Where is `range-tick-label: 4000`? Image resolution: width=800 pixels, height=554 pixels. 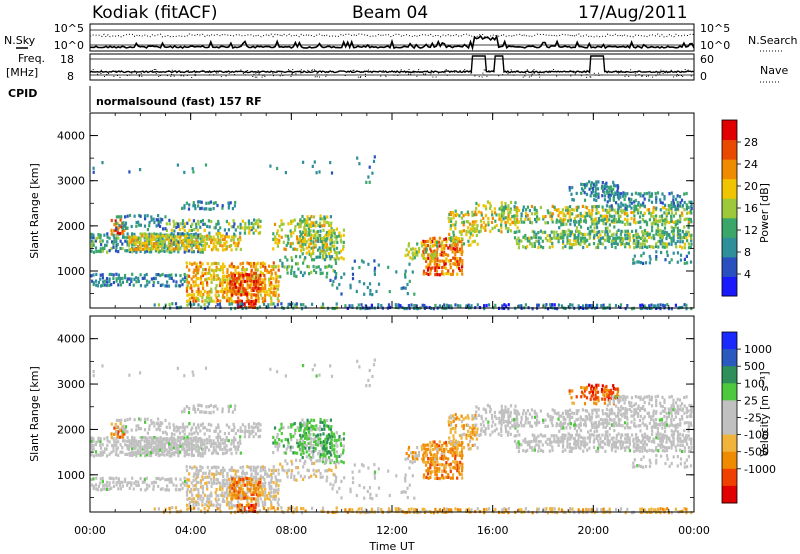 range-tick-label: 4000 is located at coordinates (71, 136).